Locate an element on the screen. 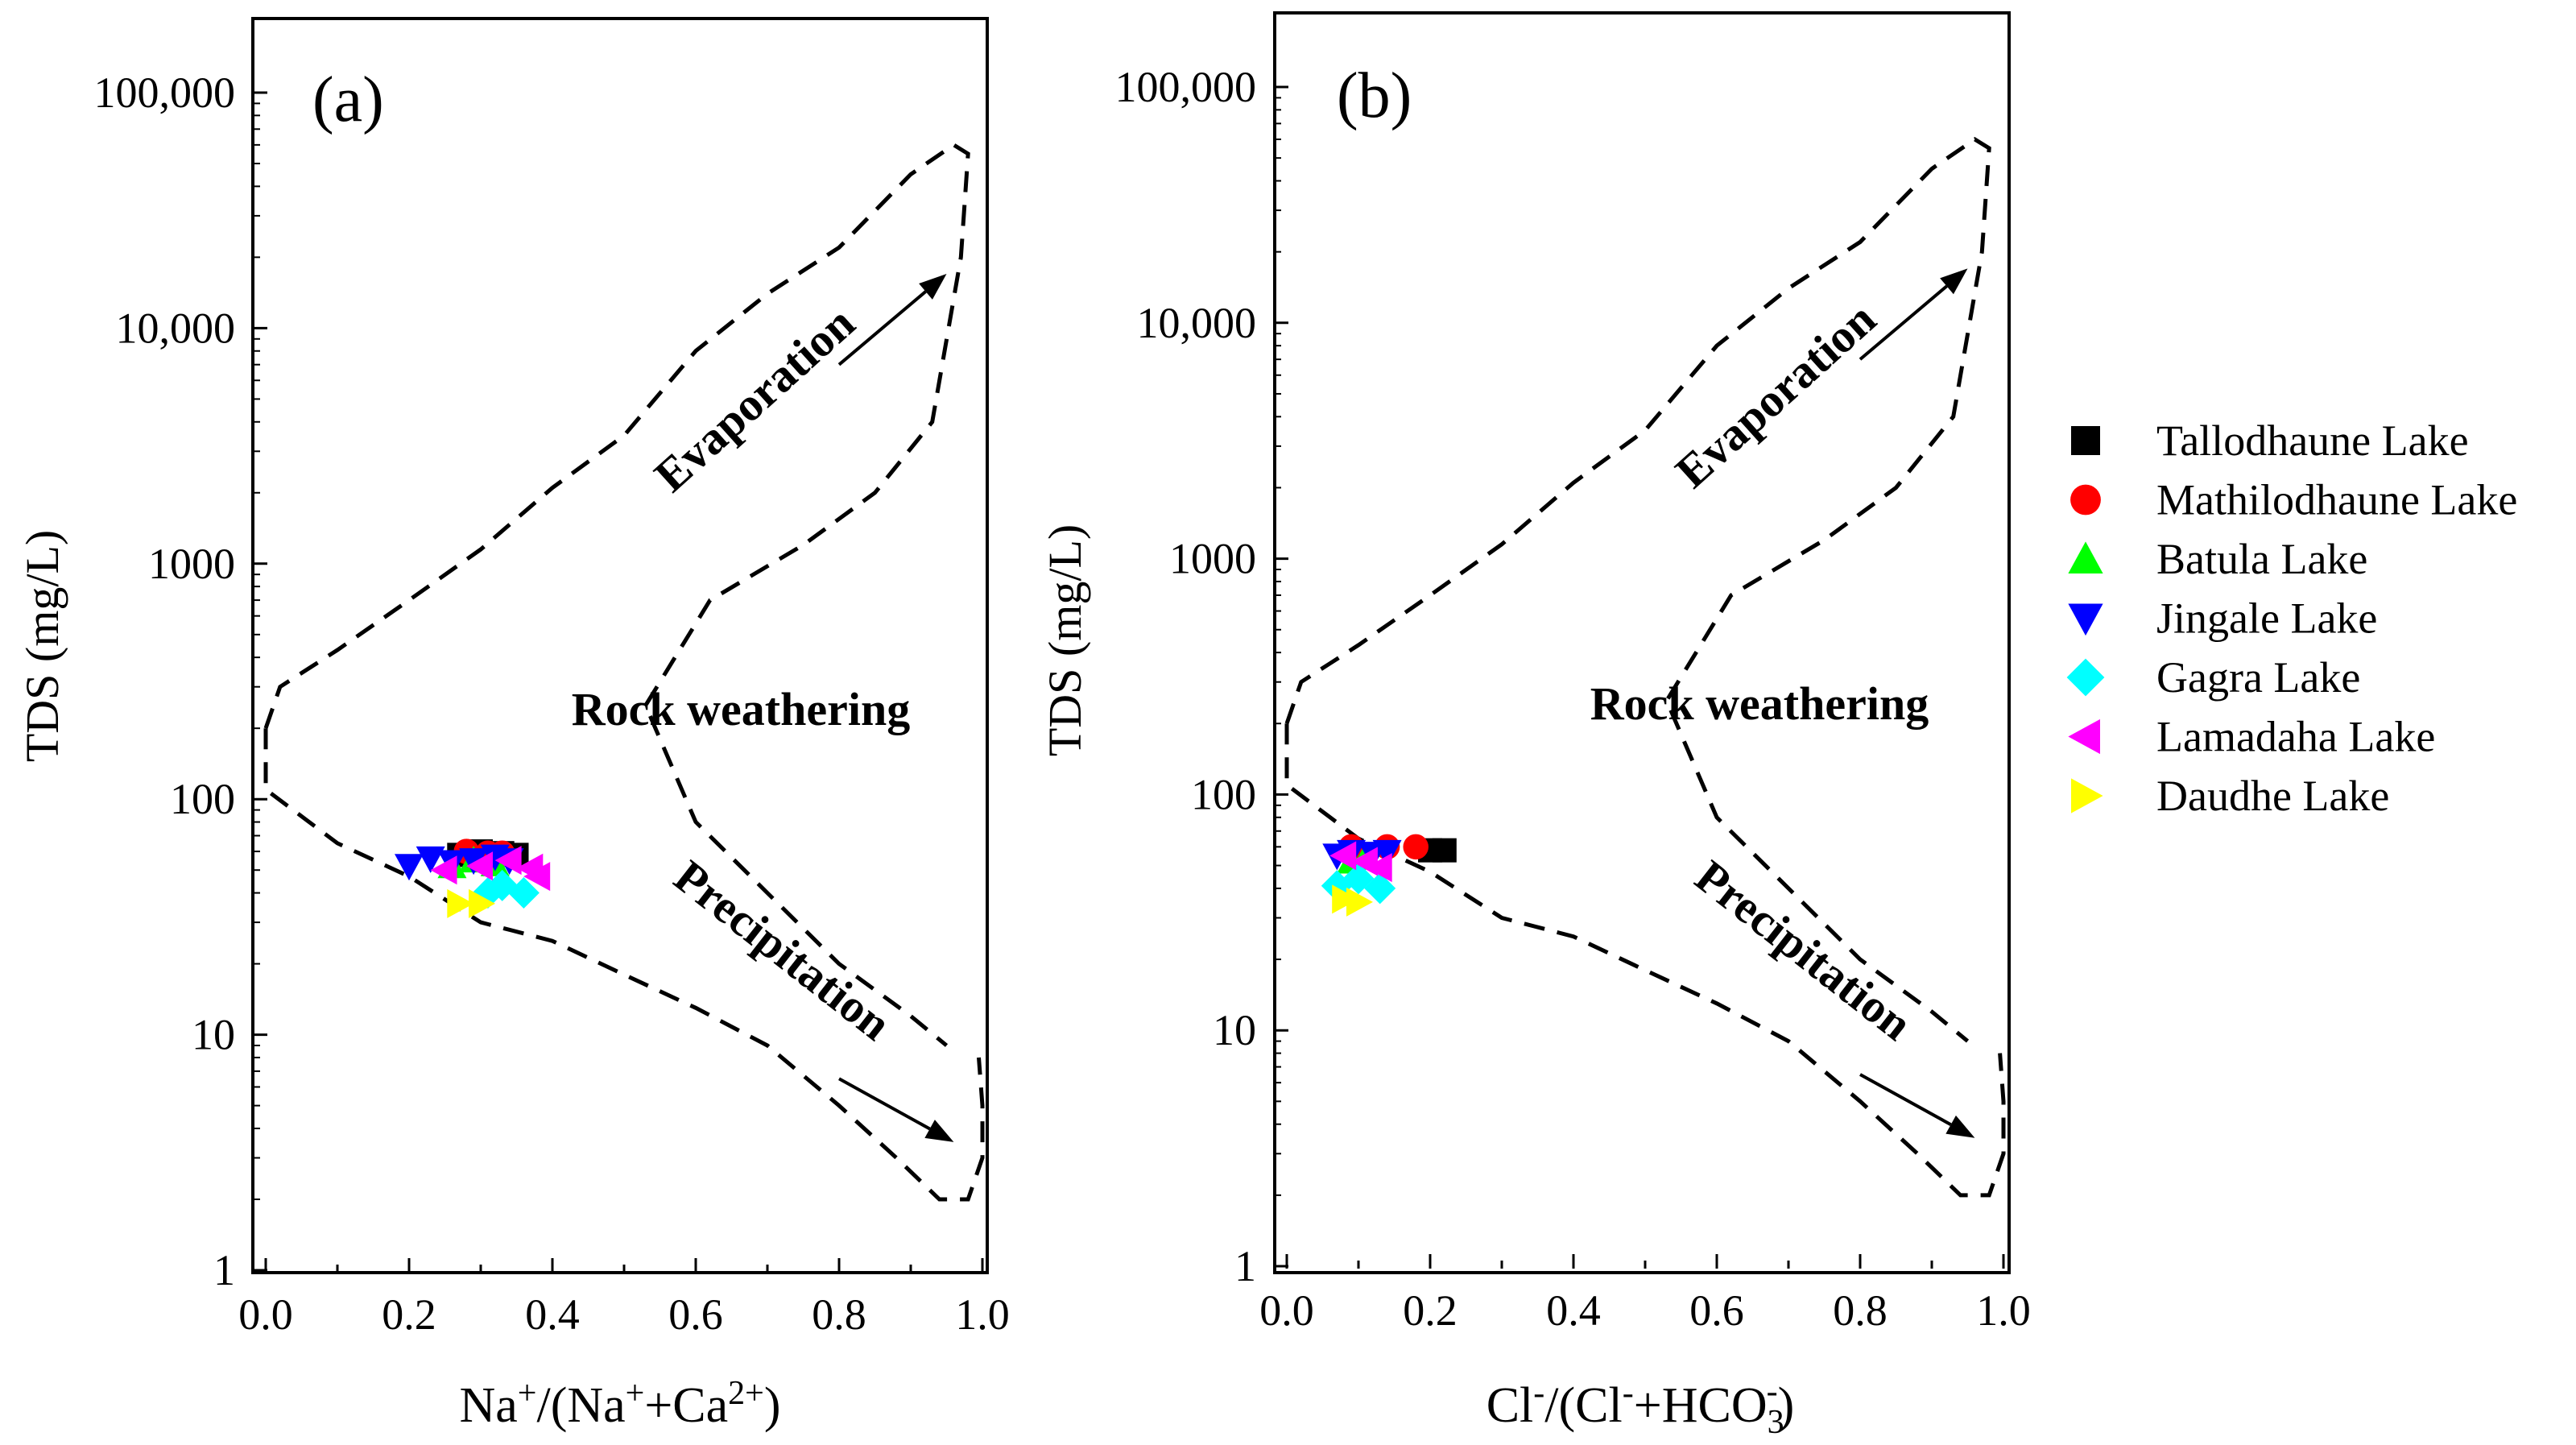 The height and width of the screenshot is (1445, 2576). legend-label: Daudhe Lake is located at coordinates (2272, 796).